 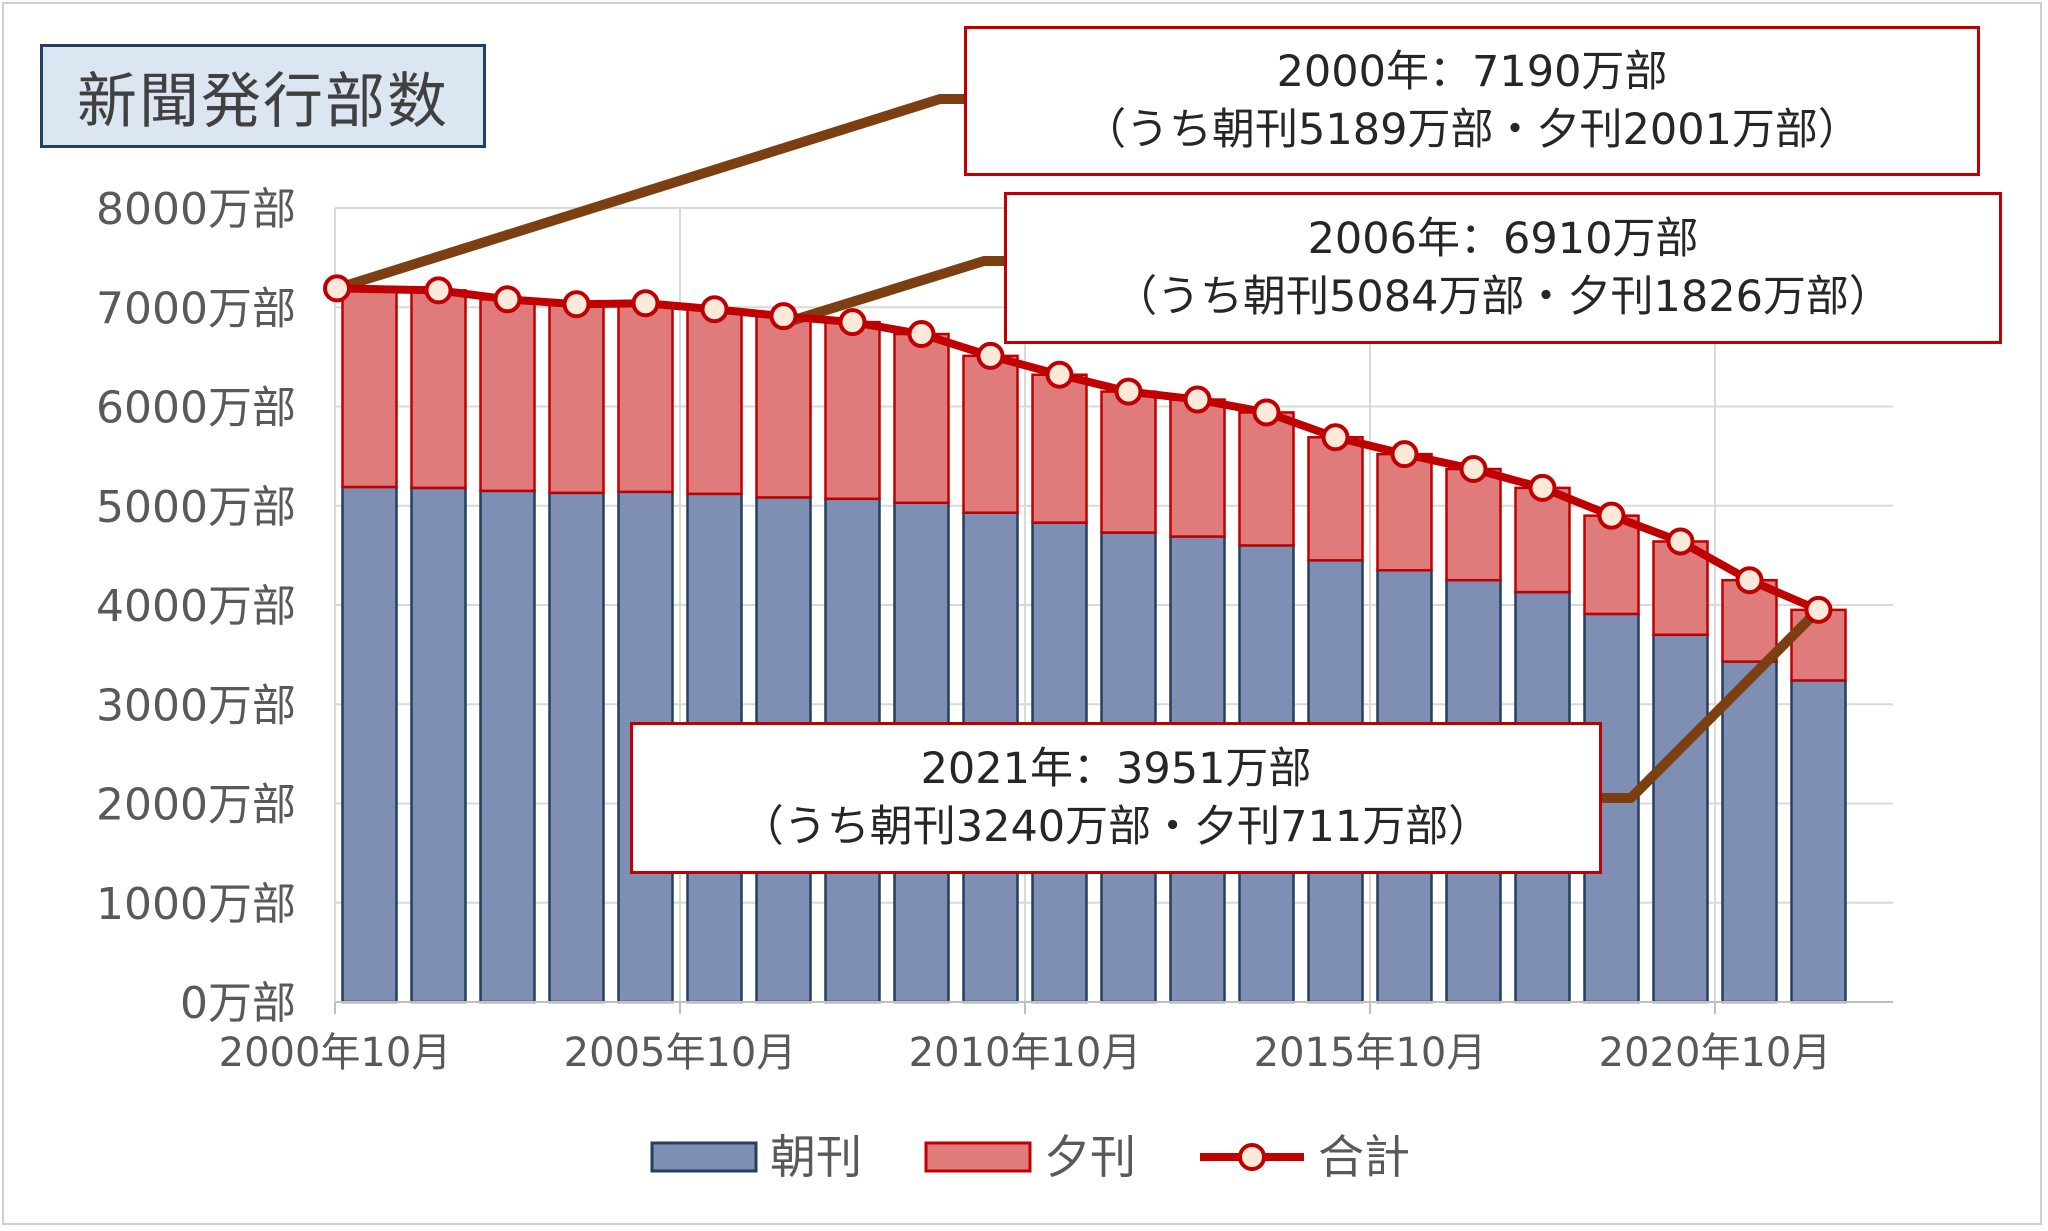 I want to click on callout-2006-line2: （うち朝刊5084万部・夕刊1826万部）, so click(x=1503, y=297).